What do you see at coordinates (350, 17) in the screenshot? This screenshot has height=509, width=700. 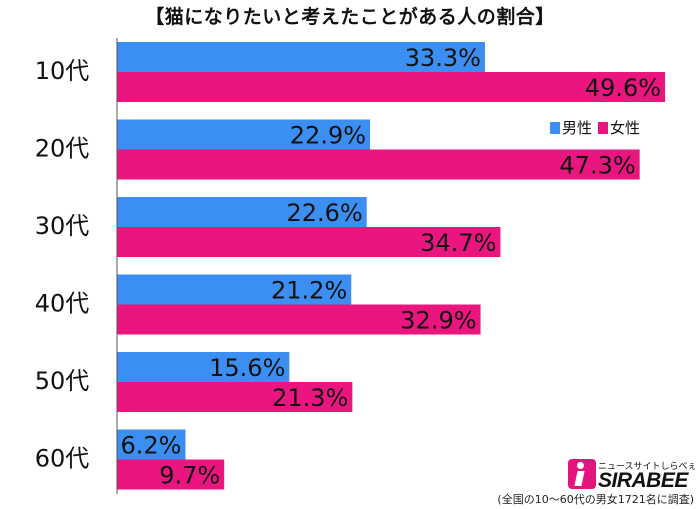 I see `chart-title: 【猫になりたいと考えたことがある人の割合】` at bounding box center [350, 17].